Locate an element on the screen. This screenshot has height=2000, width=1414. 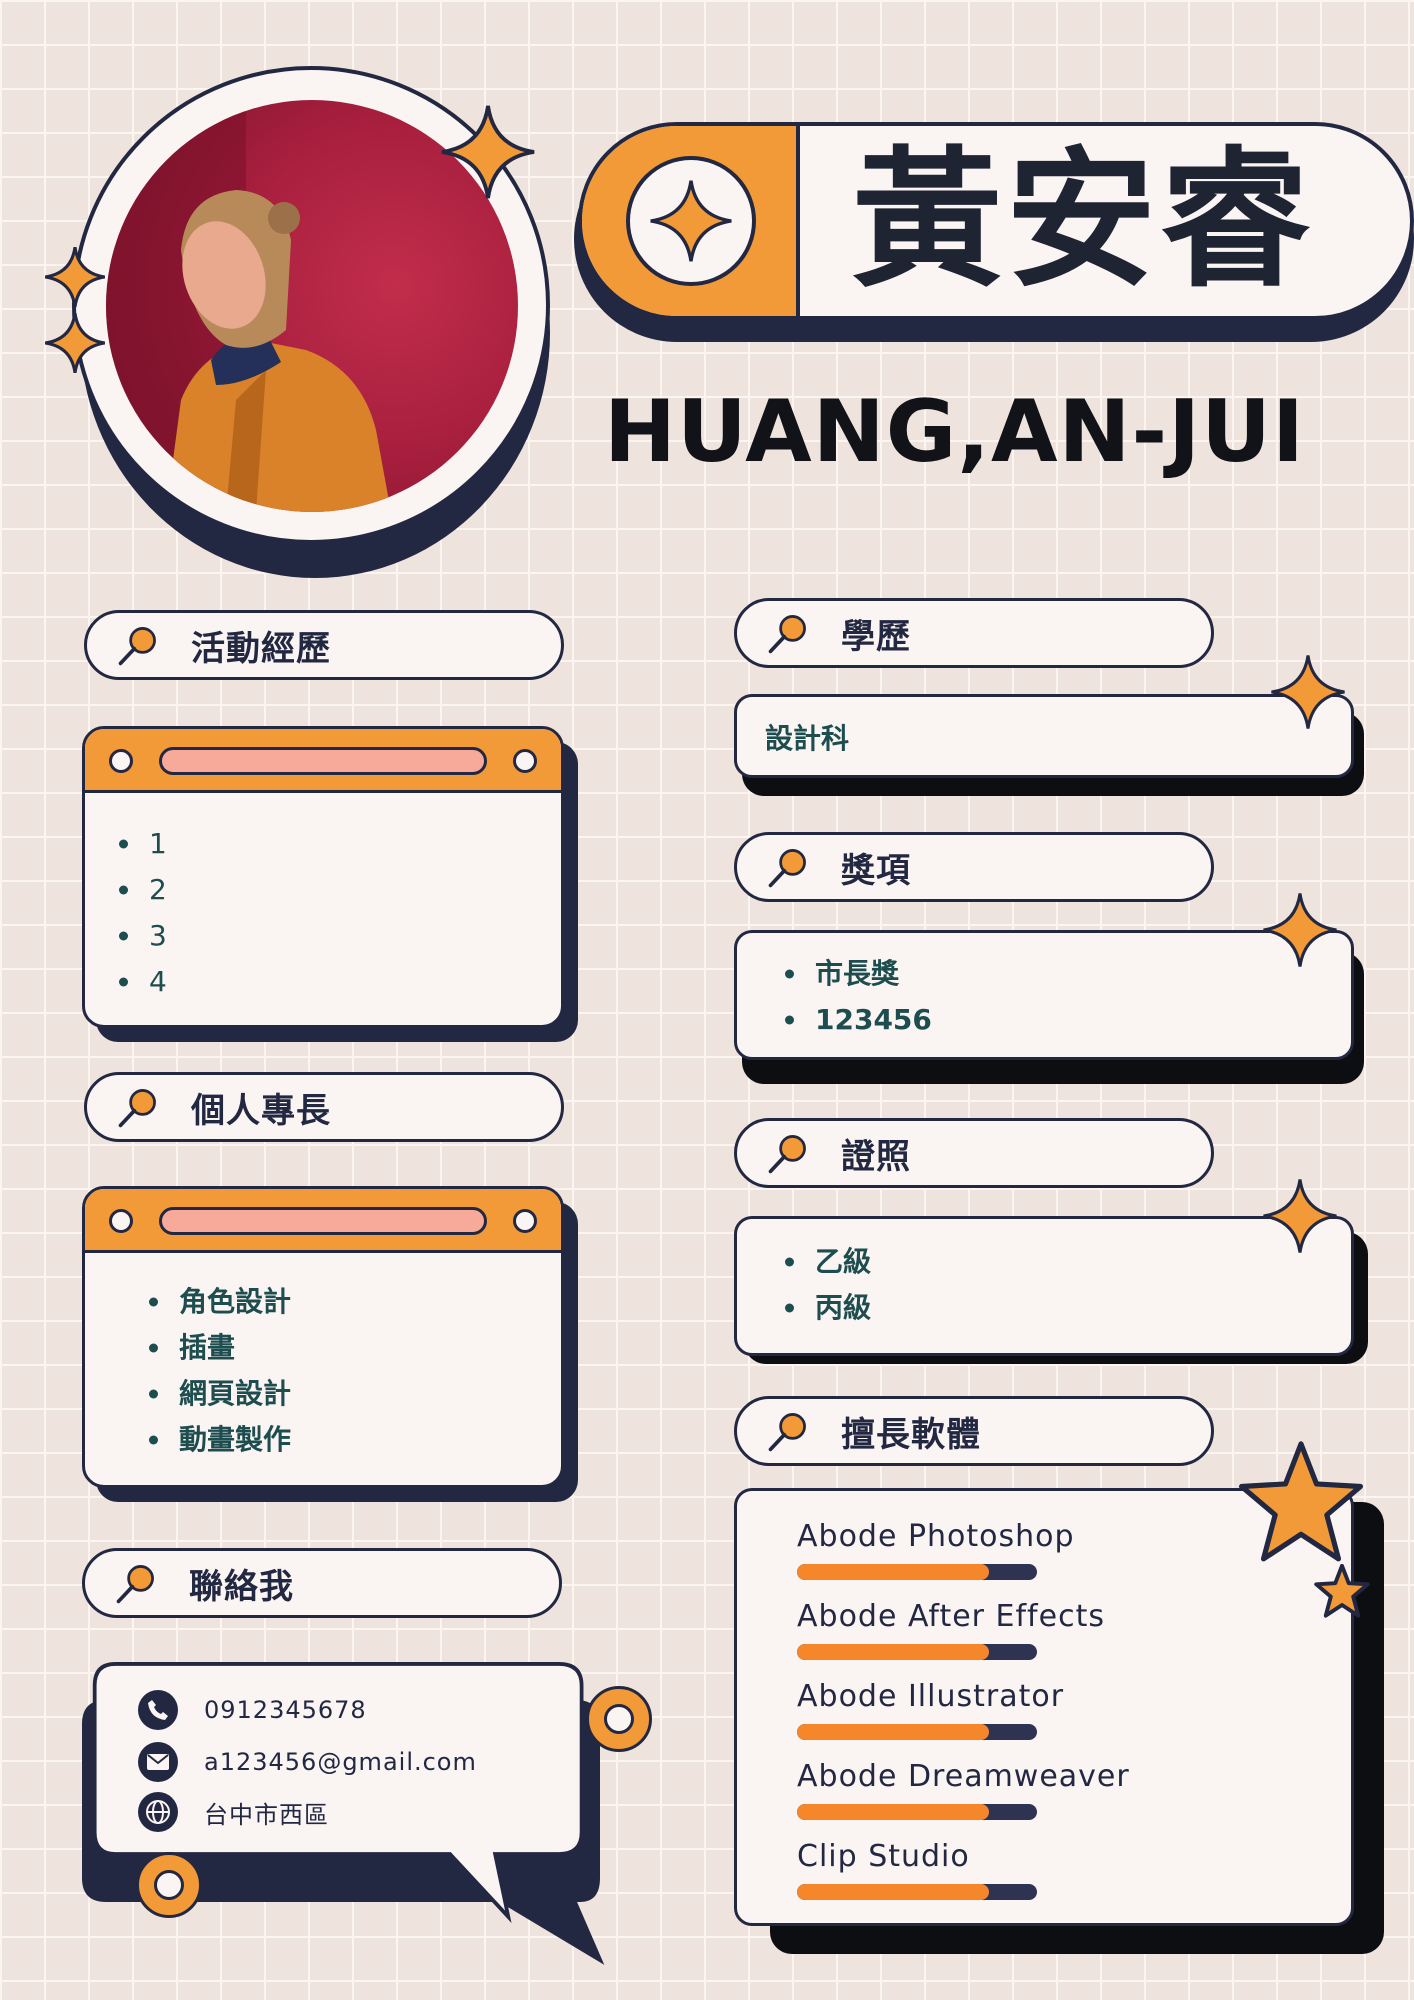
list-item: 3 is located at coordinates (139, 936).